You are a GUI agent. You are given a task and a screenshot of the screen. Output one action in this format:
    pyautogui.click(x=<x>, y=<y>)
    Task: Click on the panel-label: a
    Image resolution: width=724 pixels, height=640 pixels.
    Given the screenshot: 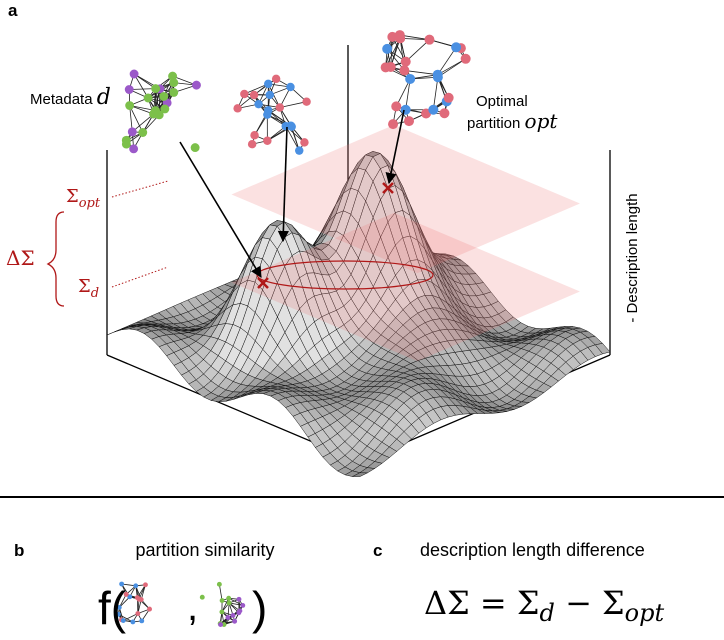 What is the action you would take?
    pyautogui.click(x=13, y=10)
    